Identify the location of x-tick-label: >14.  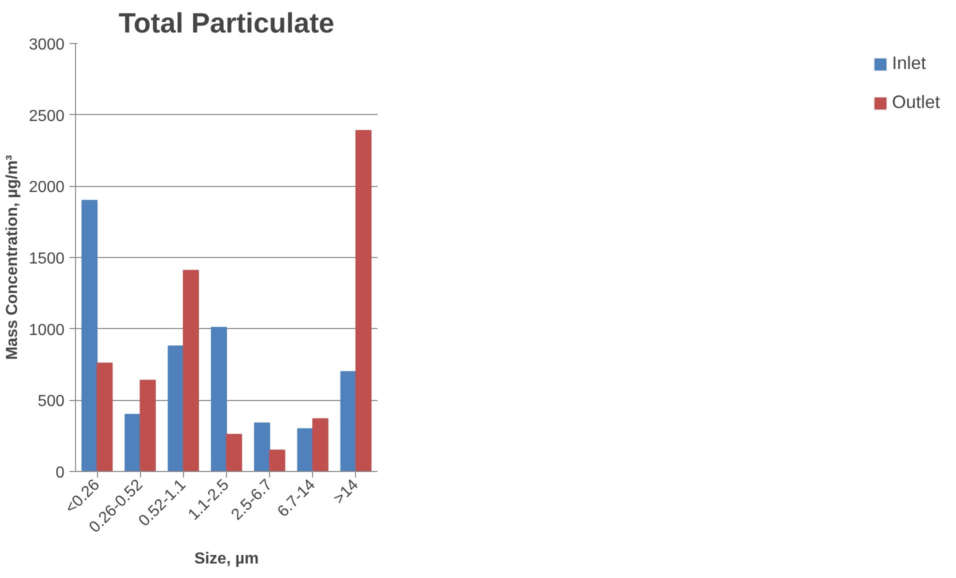
(346, 492).